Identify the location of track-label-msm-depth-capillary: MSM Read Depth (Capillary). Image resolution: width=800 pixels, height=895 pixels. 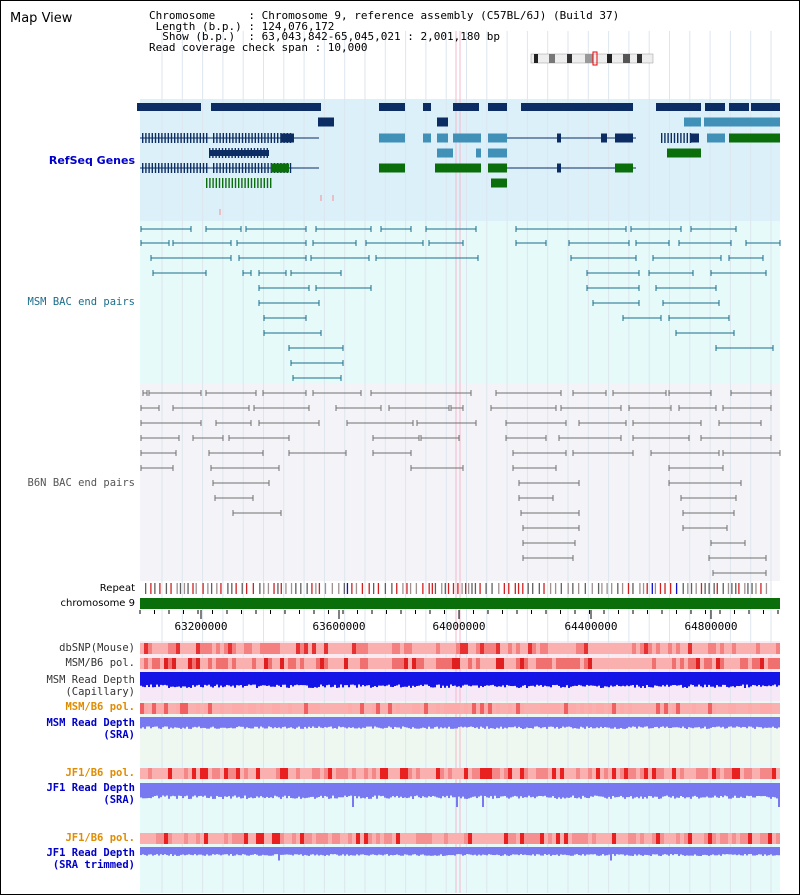
(90, 686).